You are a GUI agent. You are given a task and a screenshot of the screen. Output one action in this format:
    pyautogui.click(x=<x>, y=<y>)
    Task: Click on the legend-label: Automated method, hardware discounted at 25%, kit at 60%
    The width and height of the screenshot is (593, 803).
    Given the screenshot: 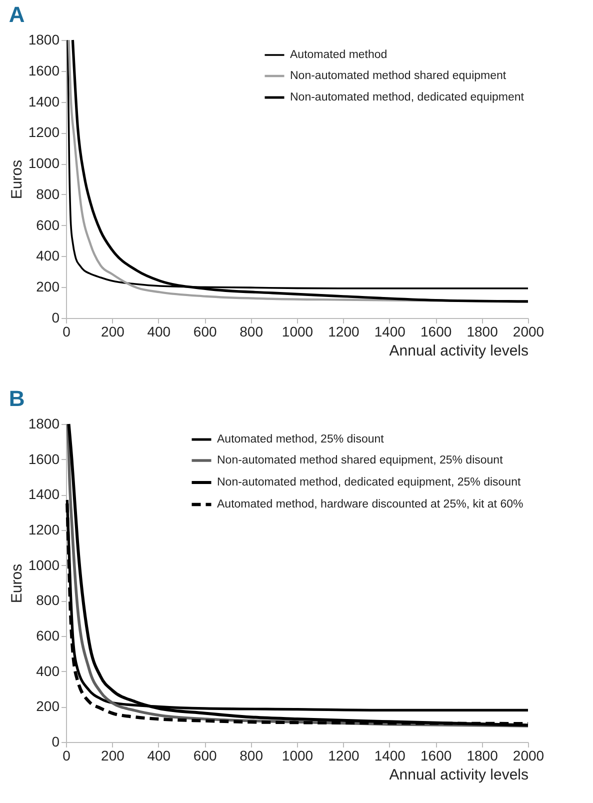 What is the action you would take?
    pyautogui.click(x=370, y=504)
    